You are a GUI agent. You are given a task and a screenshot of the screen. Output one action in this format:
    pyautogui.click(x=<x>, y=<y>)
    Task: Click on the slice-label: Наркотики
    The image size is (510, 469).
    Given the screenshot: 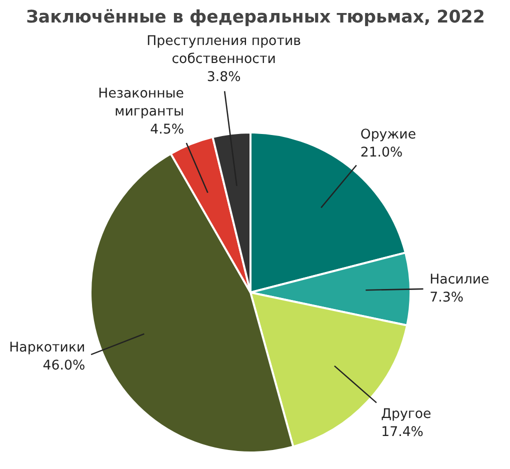 What is the action you would take?
    pyautogui.click(x=47, y=348)
    